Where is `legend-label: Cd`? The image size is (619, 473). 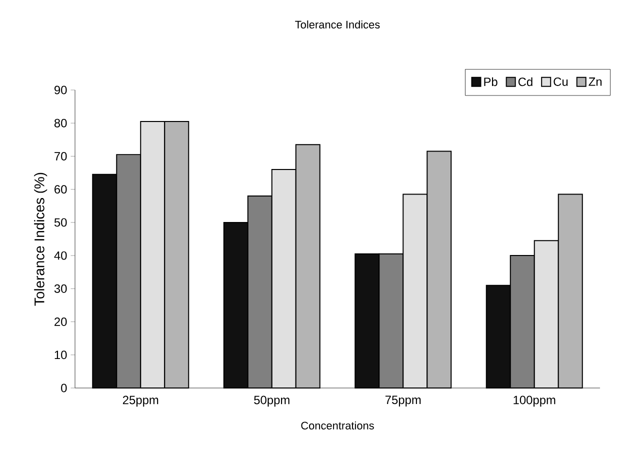
legend-label: Cd is located at coordinates (525, 81).